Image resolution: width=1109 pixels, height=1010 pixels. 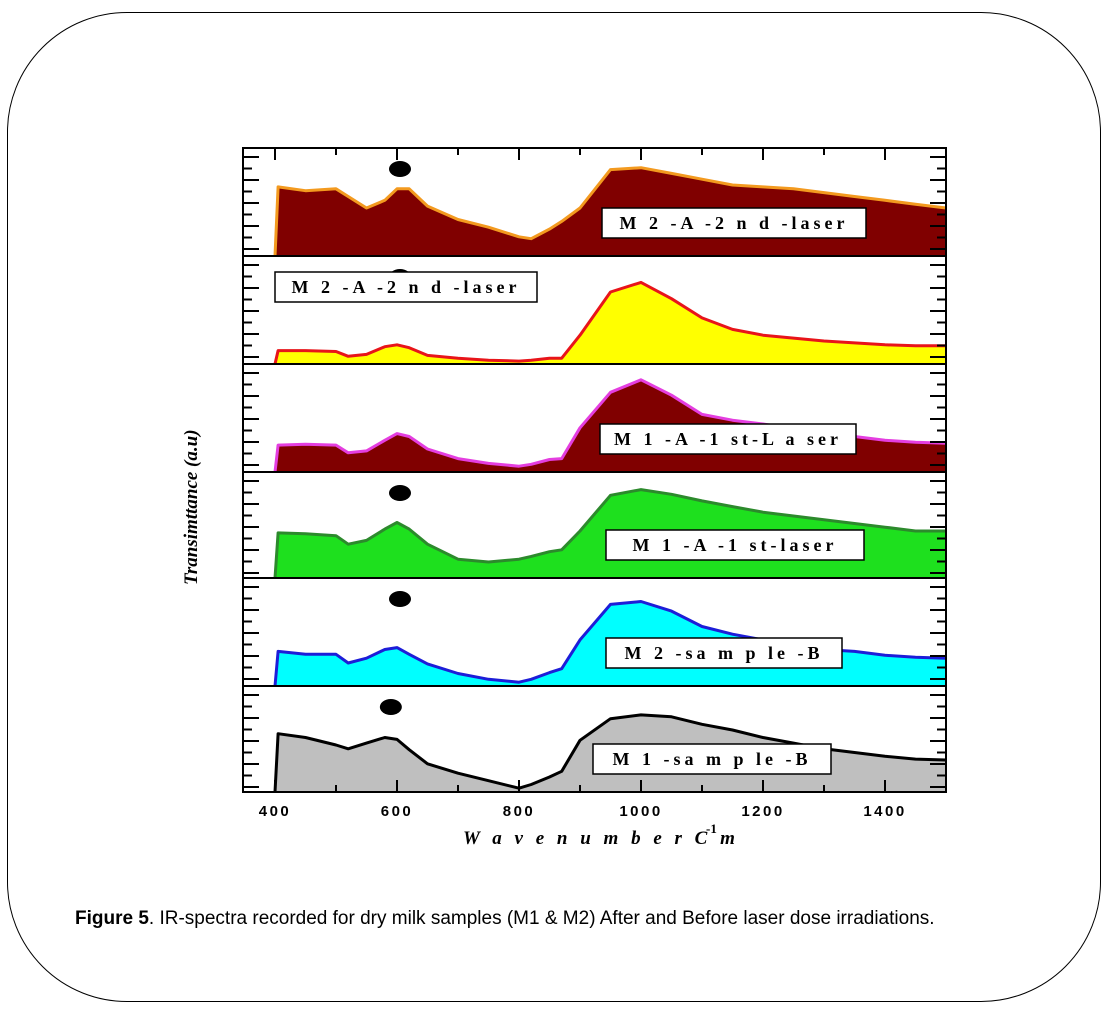 What do you see at coordinates (275, 811) in the screenshot?
I see `x-tick-label: 400` at bounding box center [275, 811].